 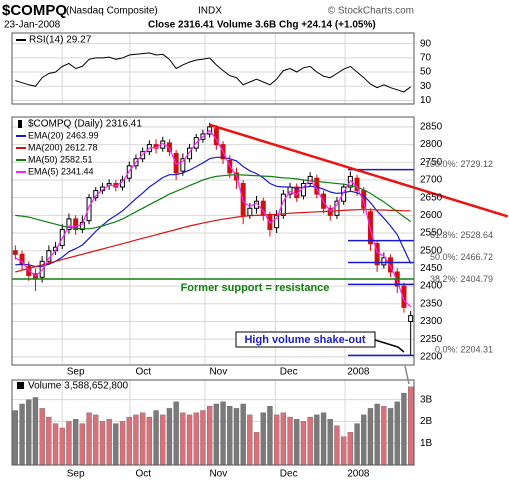 What do you see at coordinates (60, 40) in the screenshot?
I see `legend-label: RSI(14) 29.27` at bounding box center [60, 40].